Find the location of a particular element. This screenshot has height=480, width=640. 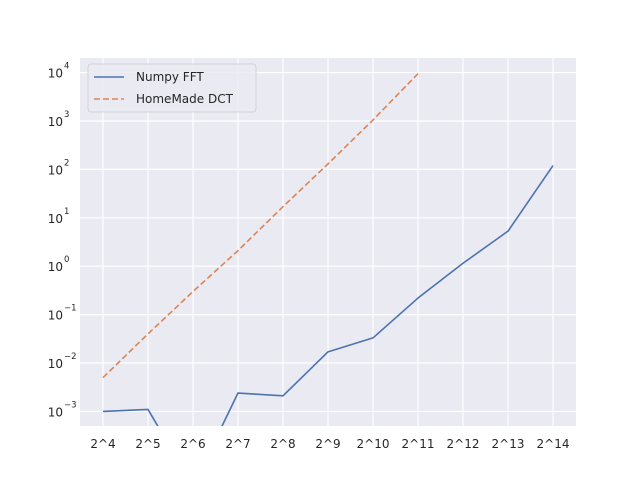

y-tick-exponent: 3 is located at coordinates (66, 115).